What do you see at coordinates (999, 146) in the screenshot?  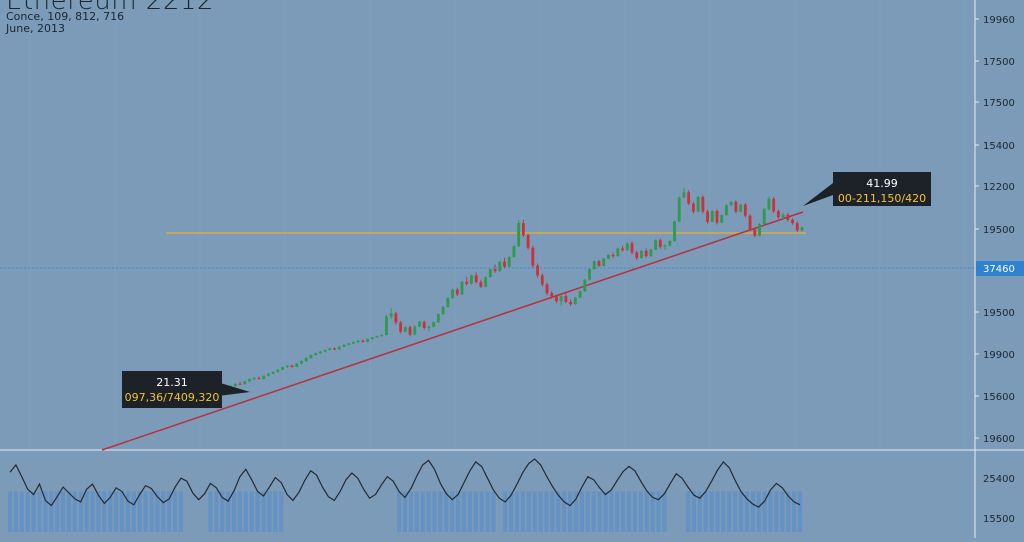 I see `price-axis-label: 15400` at bounding box center [999, 146].